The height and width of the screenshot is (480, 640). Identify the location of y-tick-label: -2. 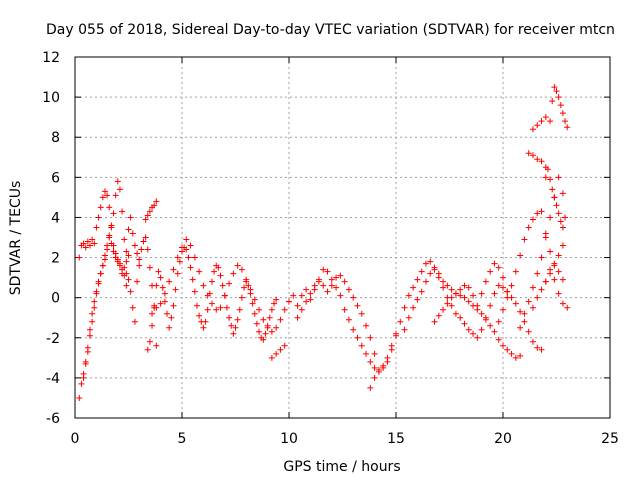
(53, 339).